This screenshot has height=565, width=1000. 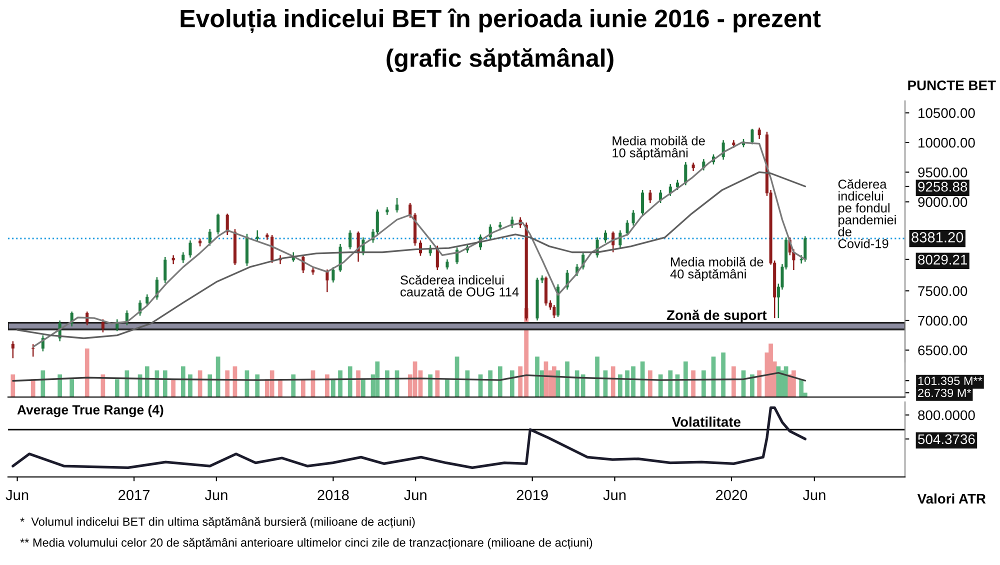 I want to click on y-tick-label: 10500.00, so click(x=946, y=113).